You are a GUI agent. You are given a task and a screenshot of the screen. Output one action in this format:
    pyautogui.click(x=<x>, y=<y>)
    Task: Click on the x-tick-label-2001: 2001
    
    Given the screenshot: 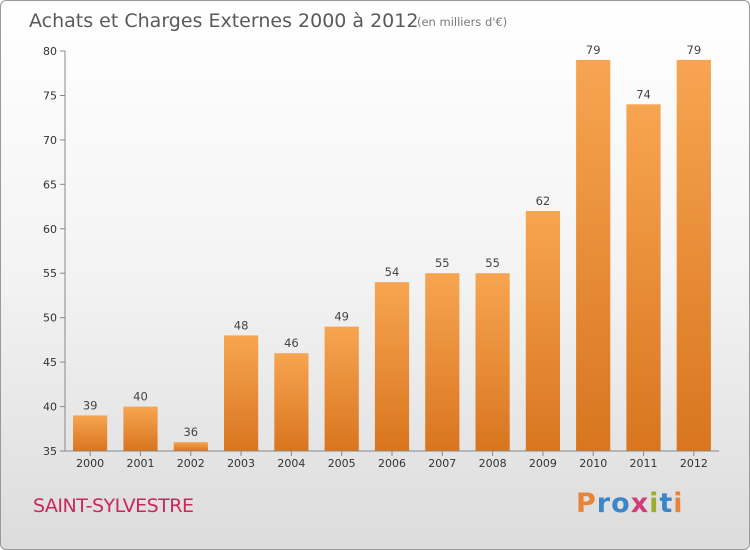 What is the action you would take?
    pyautogui.click(x=140, y=463)
    